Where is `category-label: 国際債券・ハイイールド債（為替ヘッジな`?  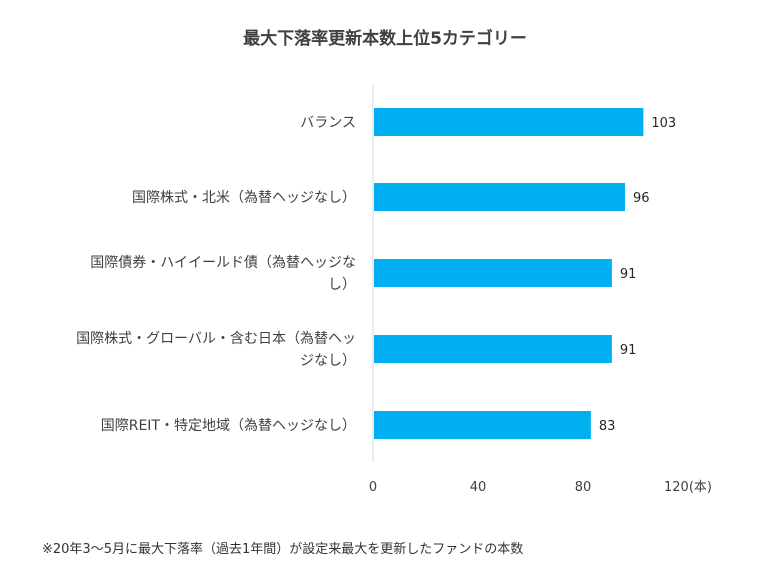 category-label: 国際債券・ハイイールド債（為替ヘッジな is located at coordinates (223, 263).